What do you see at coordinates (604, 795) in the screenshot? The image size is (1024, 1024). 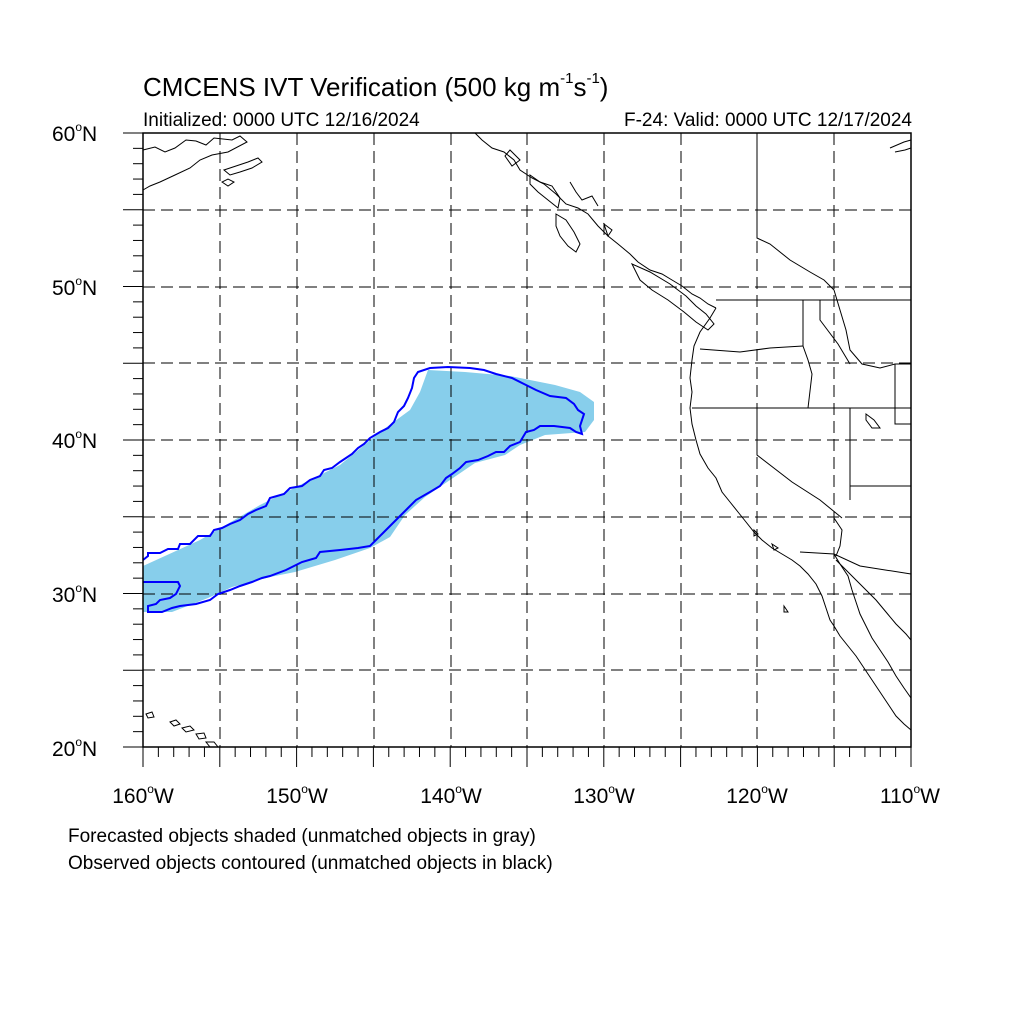 I see `lon-label-130w: 130oW` at bounding box center [604, 795].